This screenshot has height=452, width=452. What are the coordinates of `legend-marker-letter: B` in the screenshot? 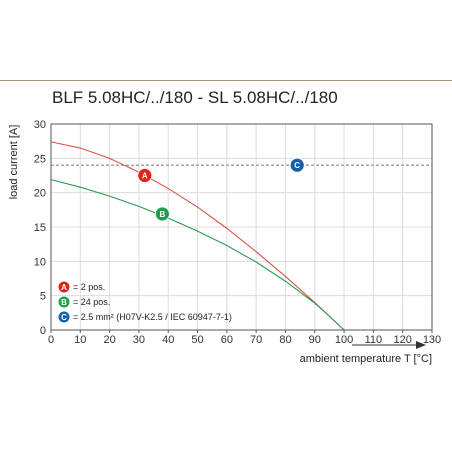 It's located at (64, 302).